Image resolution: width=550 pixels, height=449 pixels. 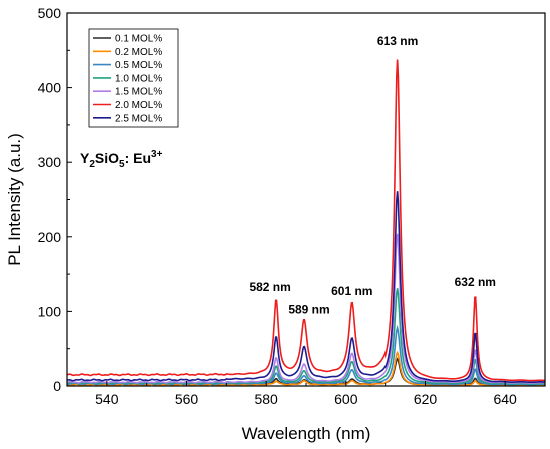 What do you see at coordinates (50, 162) in the screenshot?
I see `y-tick-label: 300` at bounding box center [50, 162].